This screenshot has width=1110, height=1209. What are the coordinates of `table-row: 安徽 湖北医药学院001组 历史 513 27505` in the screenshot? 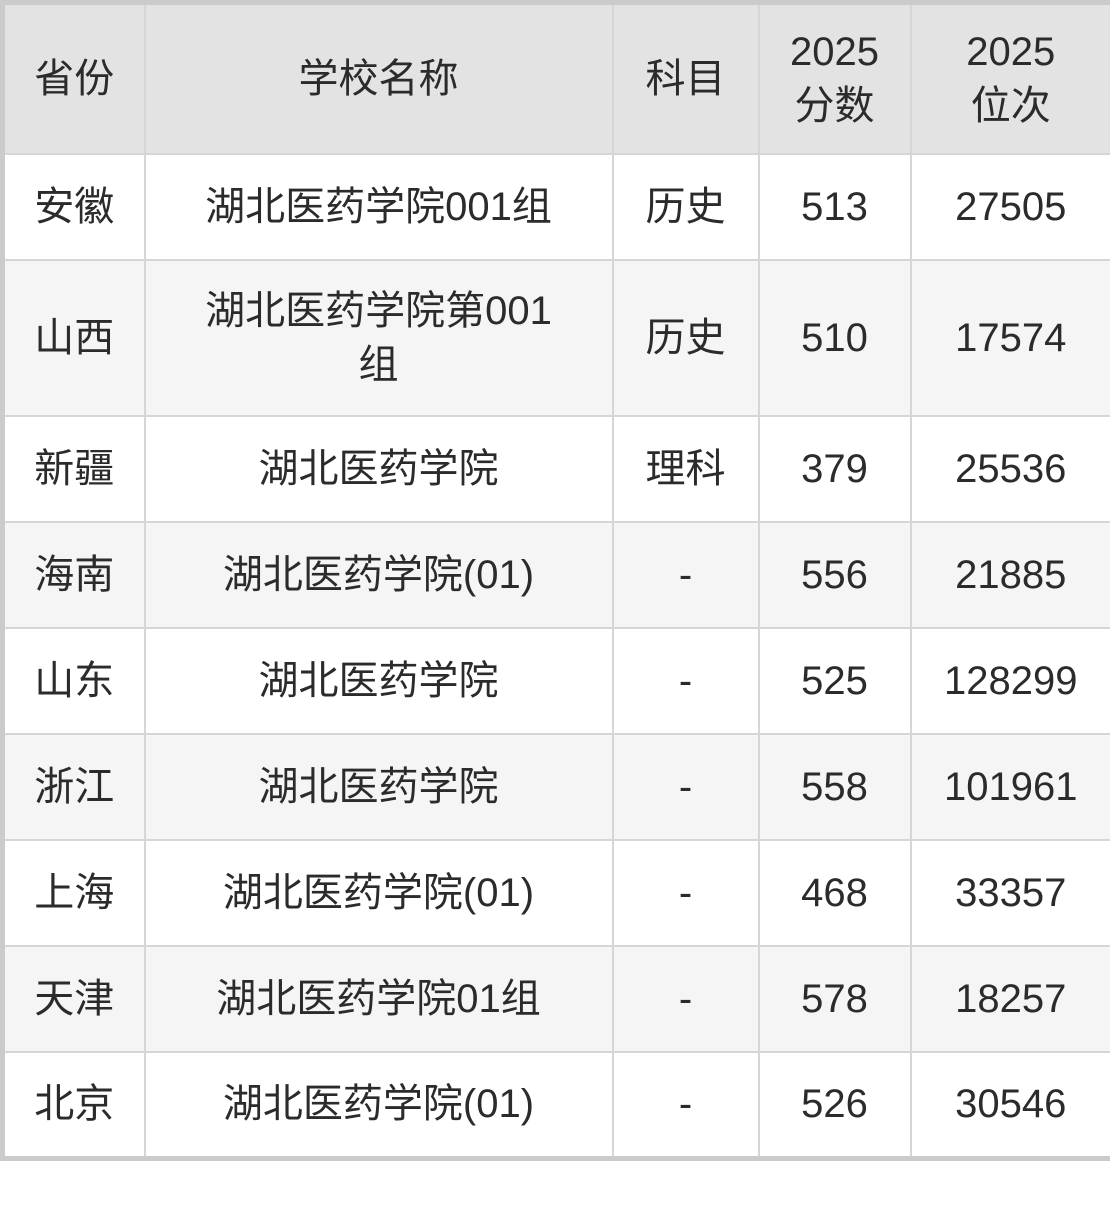 It's located at (555, 207).